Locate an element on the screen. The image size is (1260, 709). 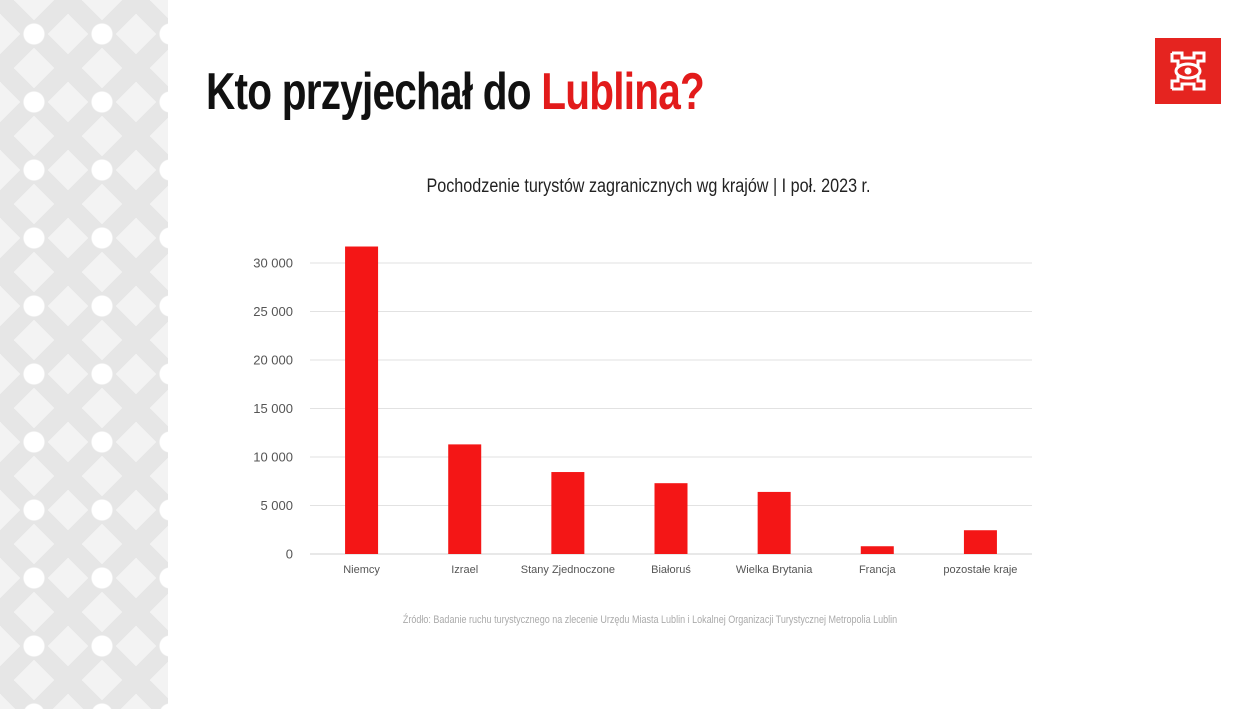
logo-icon is located at coordinates (1188, 71).